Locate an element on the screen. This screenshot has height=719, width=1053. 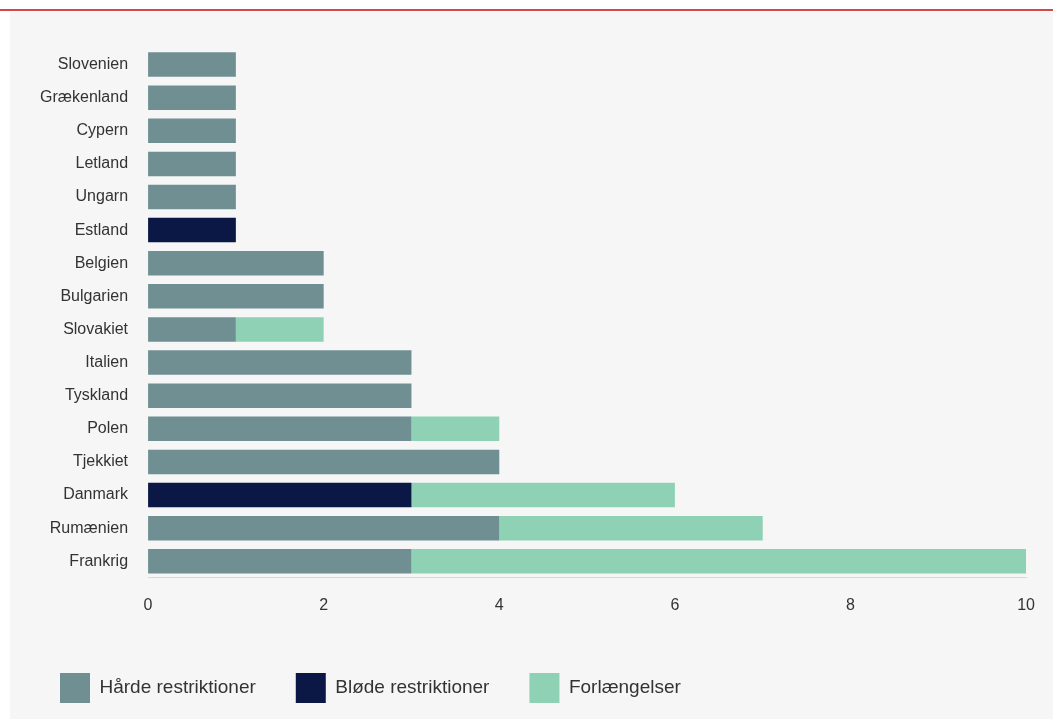
legend-label: Forlængelser is located at coordinates (625, 687).